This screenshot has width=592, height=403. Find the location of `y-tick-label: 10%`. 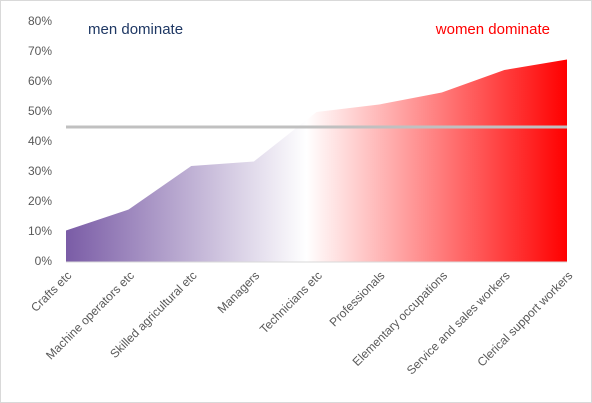

y-tick-label: 10% is located at coordinates (40, 231).